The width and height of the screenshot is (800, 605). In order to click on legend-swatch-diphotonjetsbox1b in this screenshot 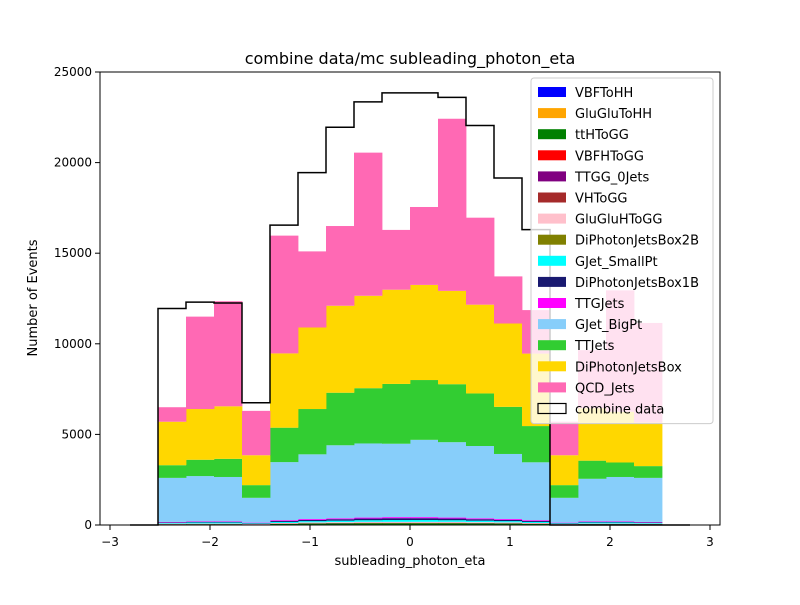, I will do `click(552, 282)`.